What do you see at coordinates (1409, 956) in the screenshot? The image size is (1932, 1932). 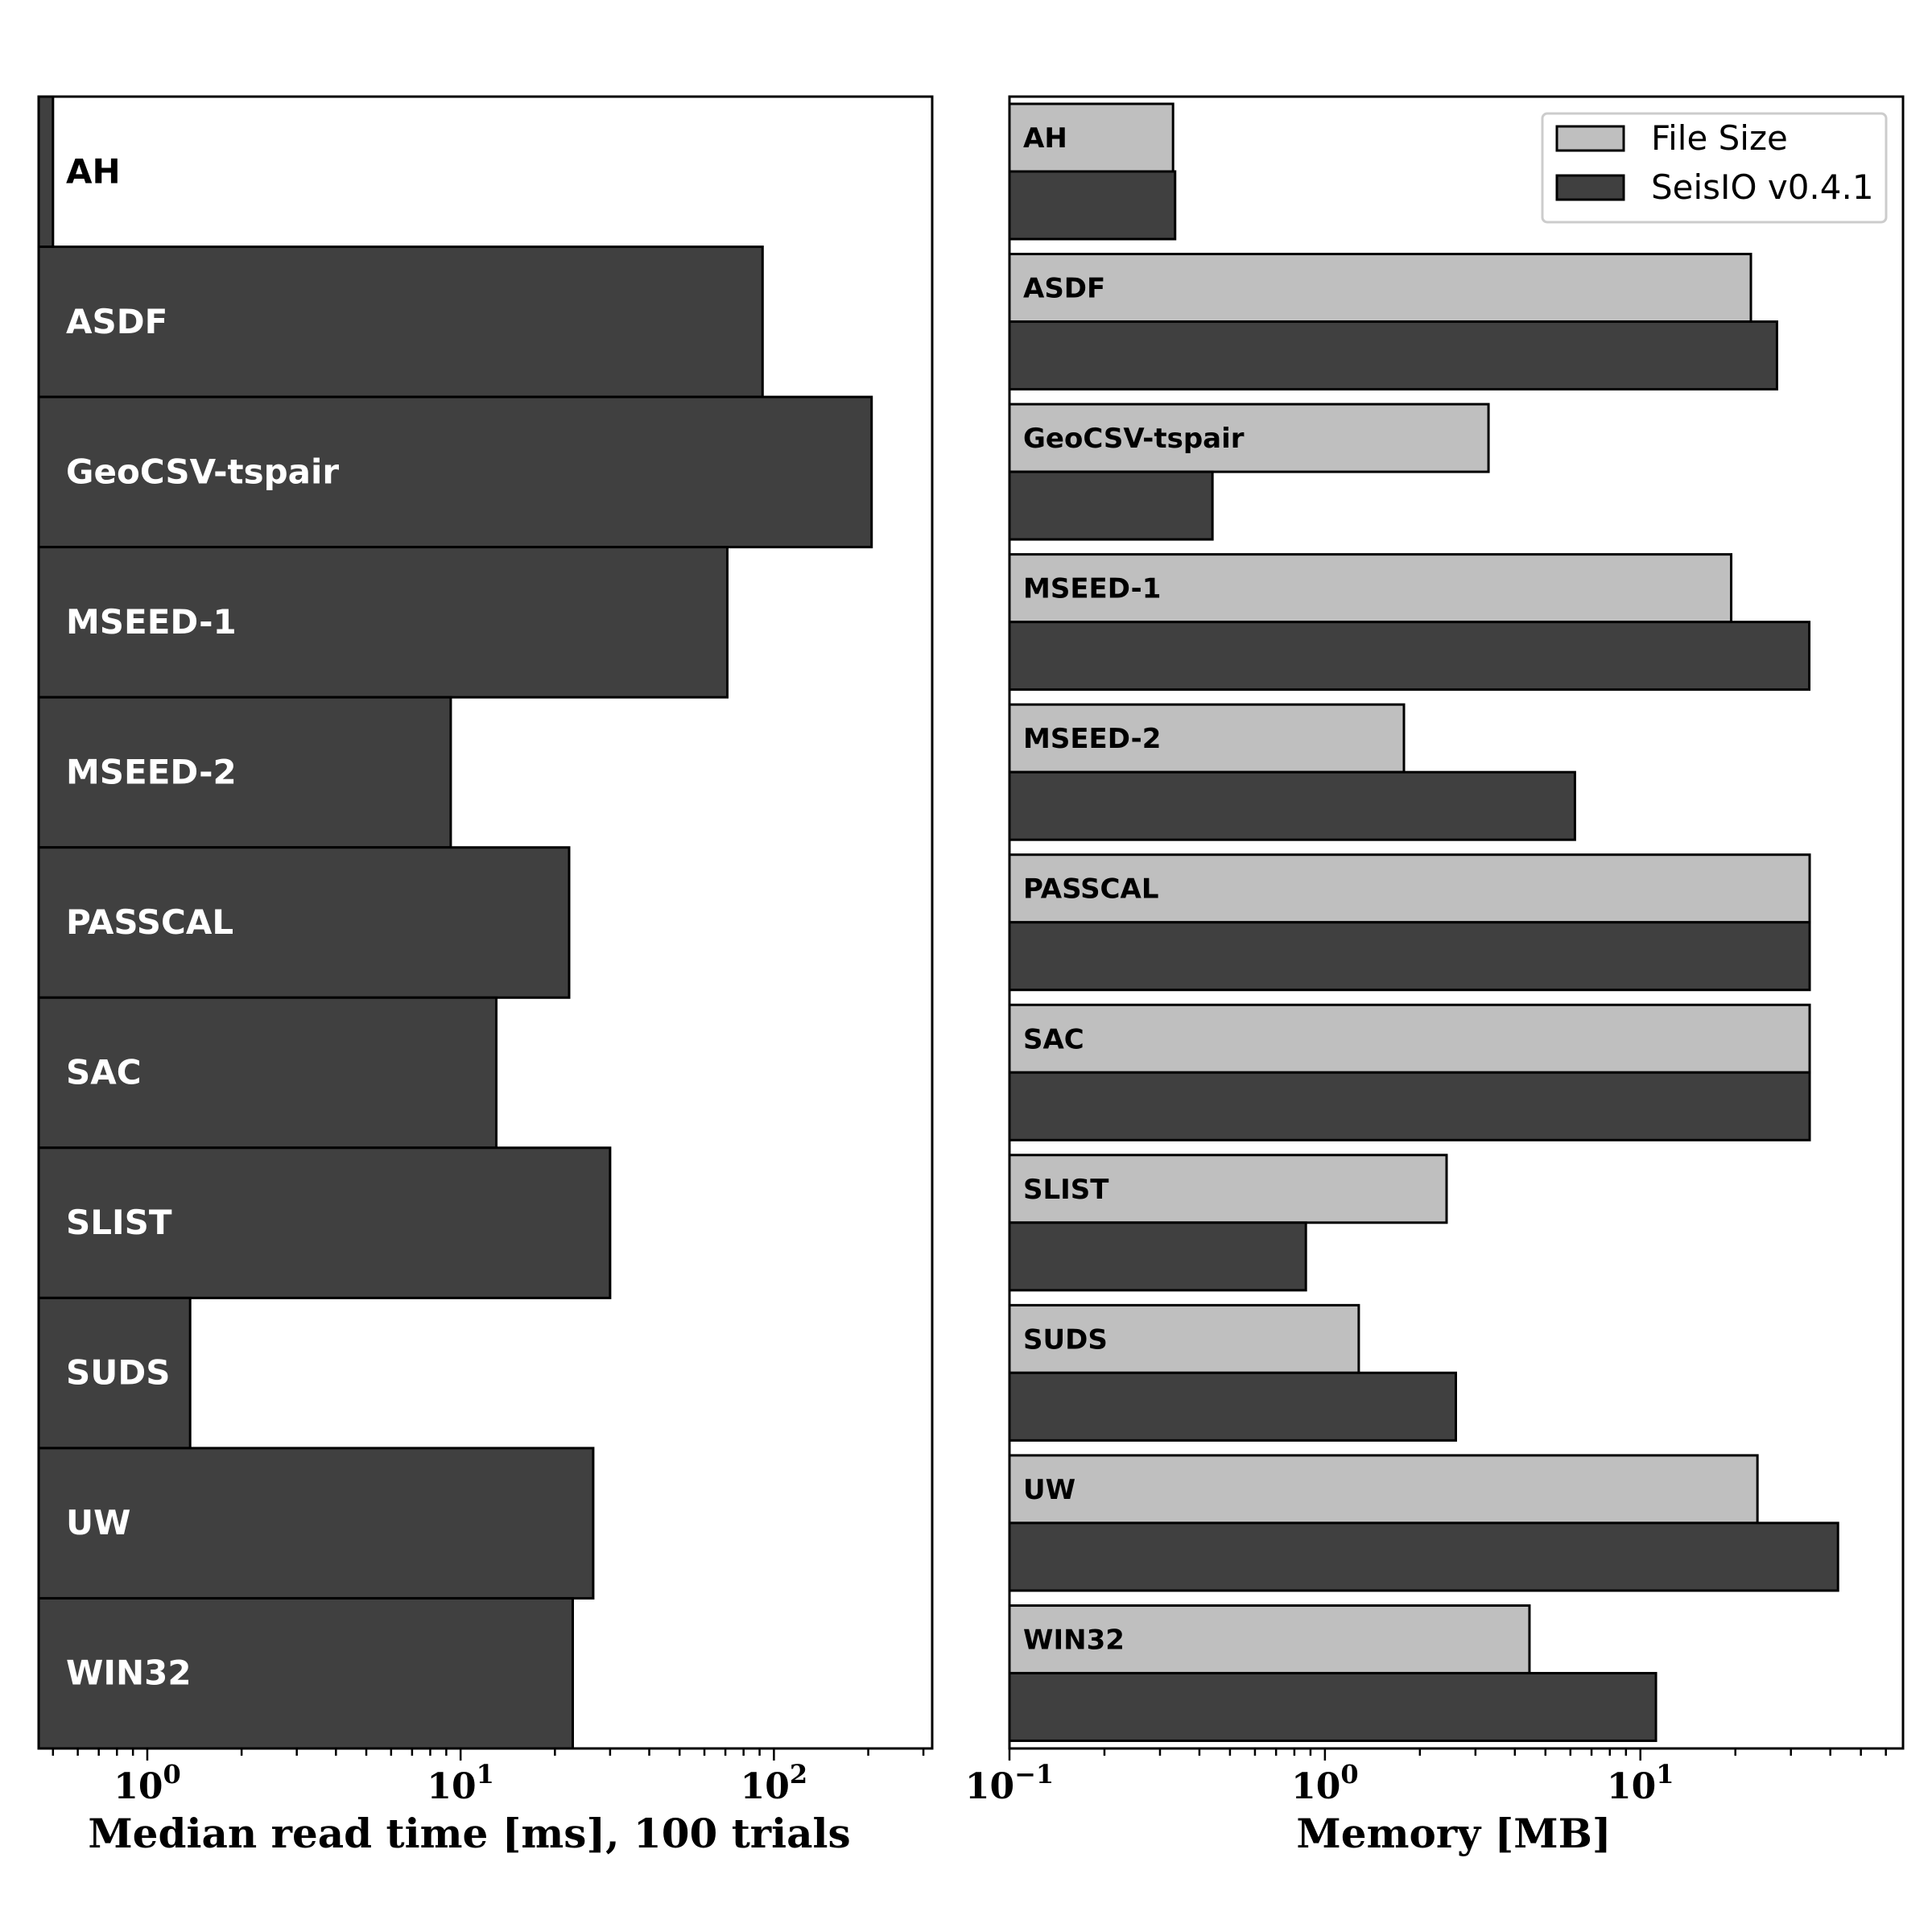 I see `bar-passcal-seisio` at bounding box center [1409, 956].